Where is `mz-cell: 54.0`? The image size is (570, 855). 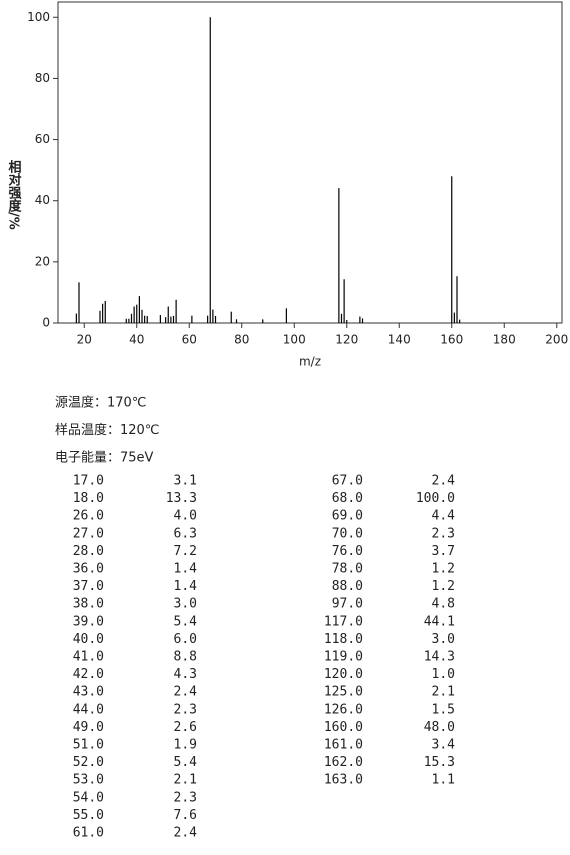
mz-cell: 54.0 is located at coordinates (88, 797).